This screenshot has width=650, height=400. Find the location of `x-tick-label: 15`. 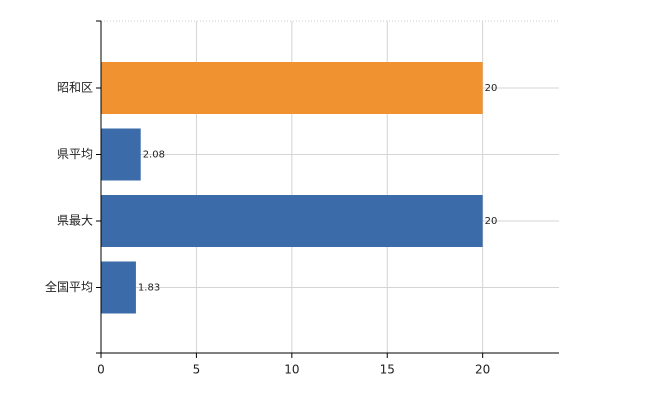

x-tick-label: 15 is located at coordinates (387, 370).